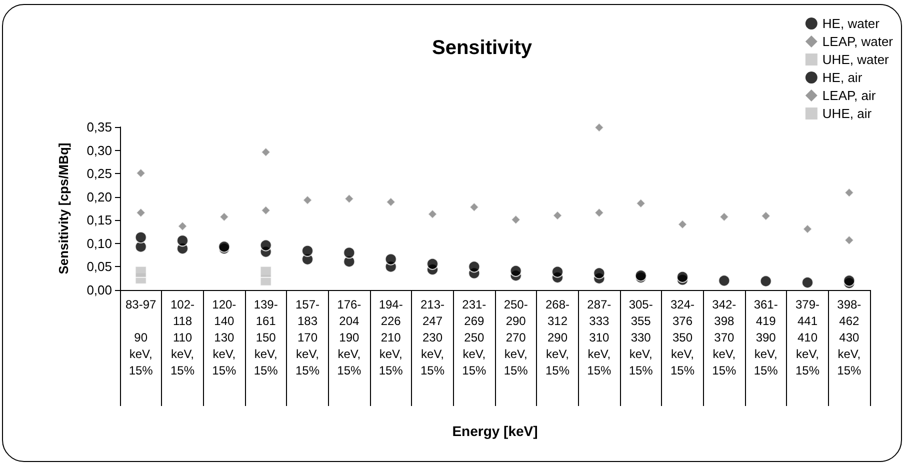 The width and height of the screenshot is (908, 468). What do you see at coordinates (99, 150) in the screenshot?
I see `y-tick-label: 0,30` at bounding box center [99, 150].